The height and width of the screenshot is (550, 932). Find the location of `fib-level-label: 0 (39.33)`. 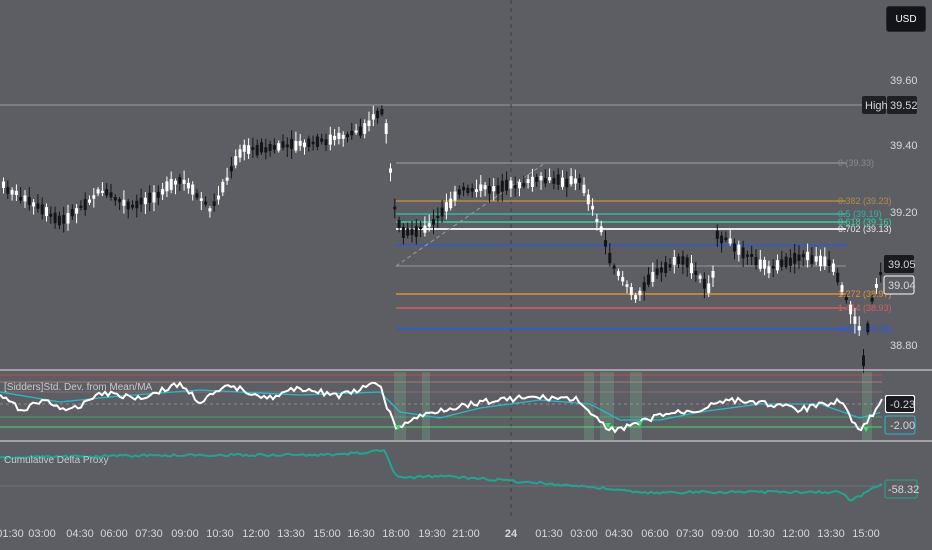

fib-level-label: 0 (39.33) is located at coordinates (856, 163).